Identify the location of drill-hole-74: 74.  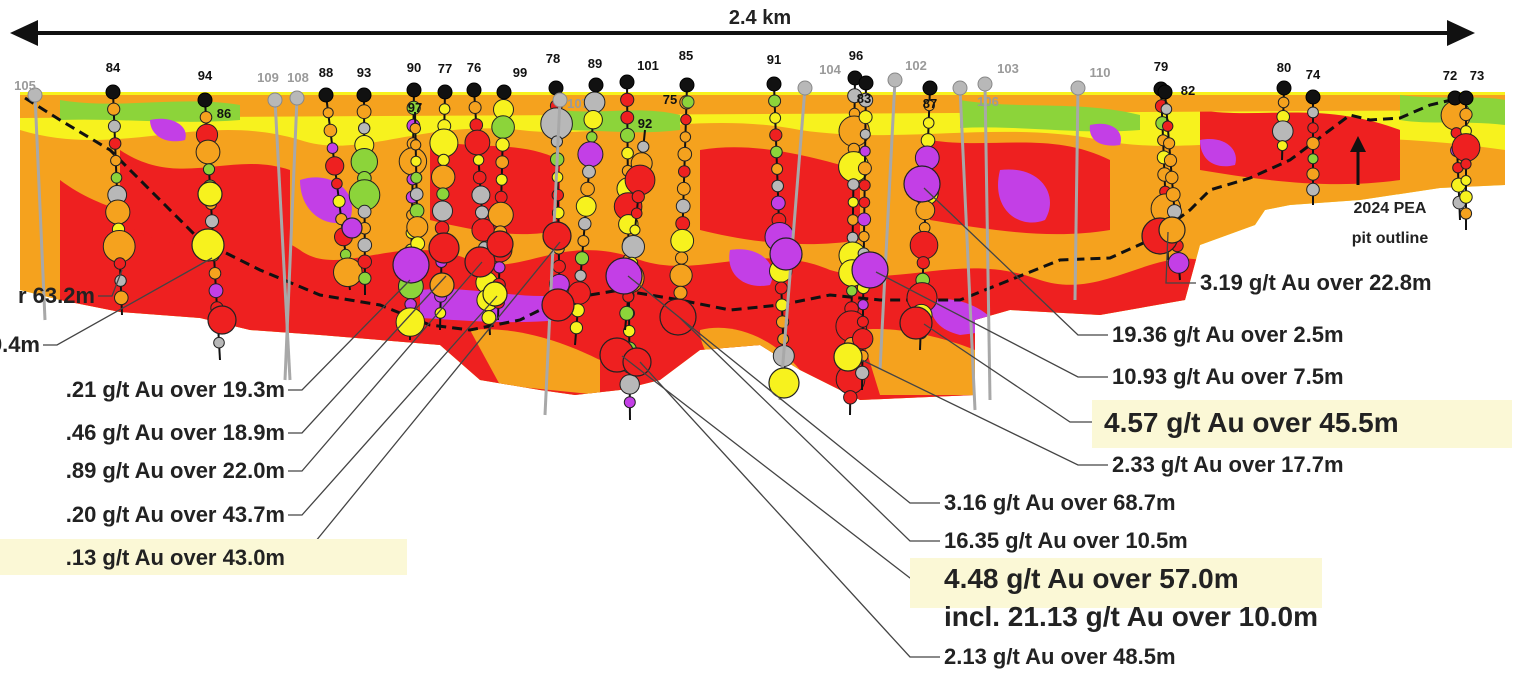
(1313, 136).